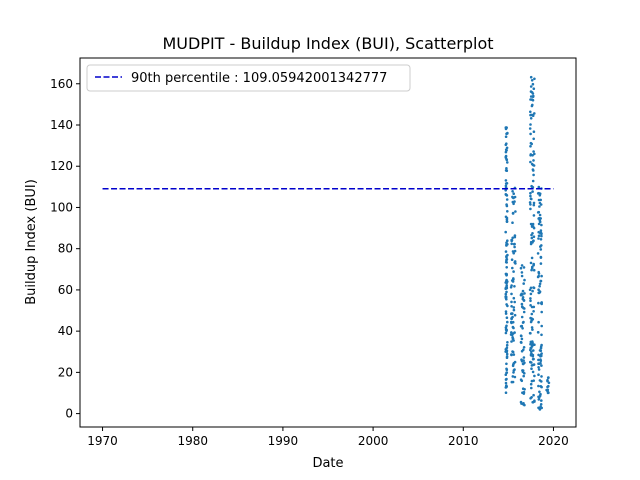  I want to click on y-tick-label: 100, so click(61, 207).